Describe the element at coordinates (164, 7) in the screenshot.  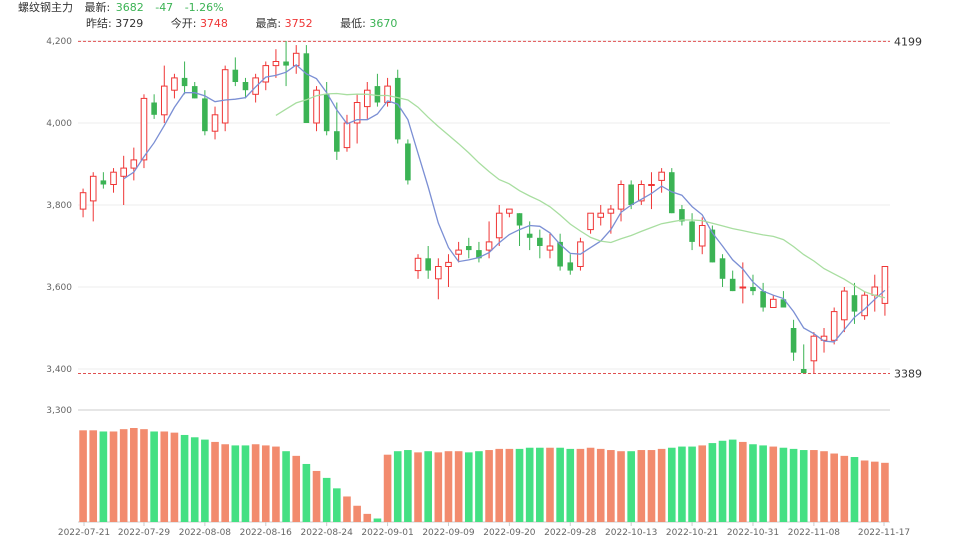
I see `price-change: -47` at that location.